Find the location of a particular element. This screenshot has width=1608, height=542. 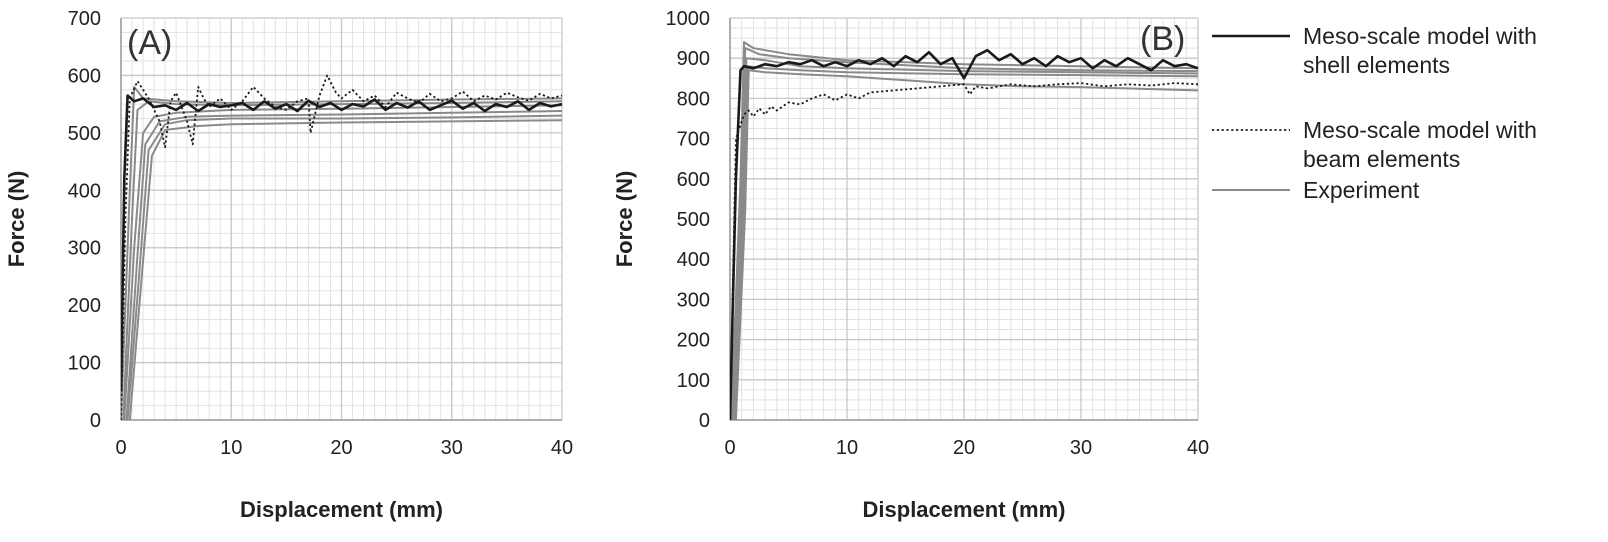

legend-label-continued: shell elements is located at coordinates (1376, 65).